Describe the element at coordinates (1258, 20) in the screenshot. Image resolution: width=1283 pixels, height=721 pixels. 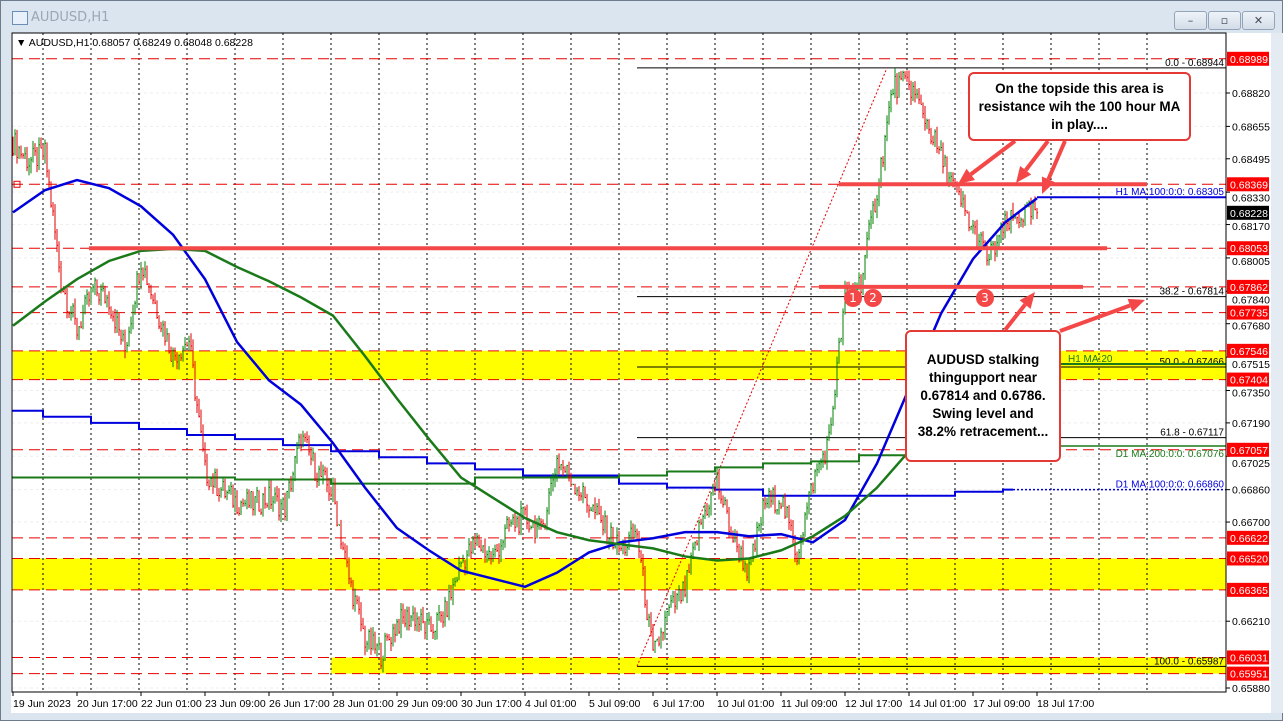
I see `close-button: ✕` at that location.